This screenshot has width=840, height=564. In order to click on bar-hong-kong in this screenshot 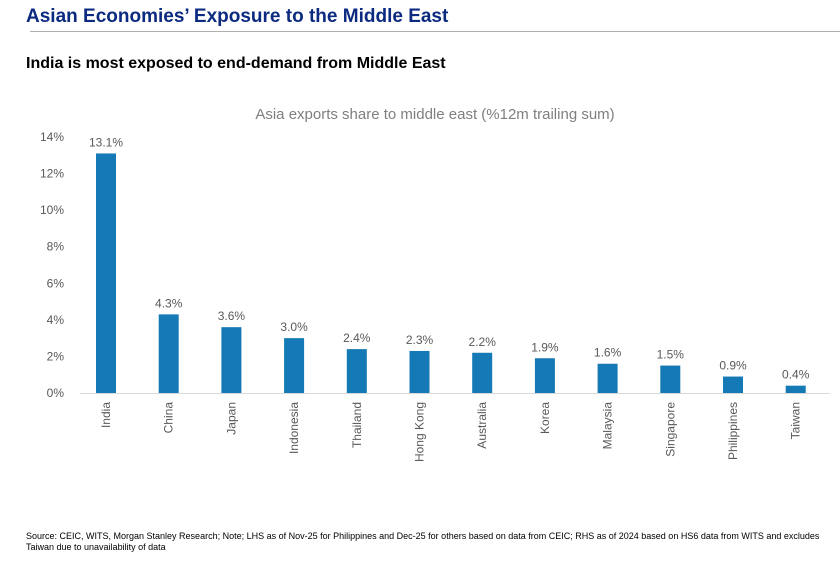, I will do `click(419, 371)`.